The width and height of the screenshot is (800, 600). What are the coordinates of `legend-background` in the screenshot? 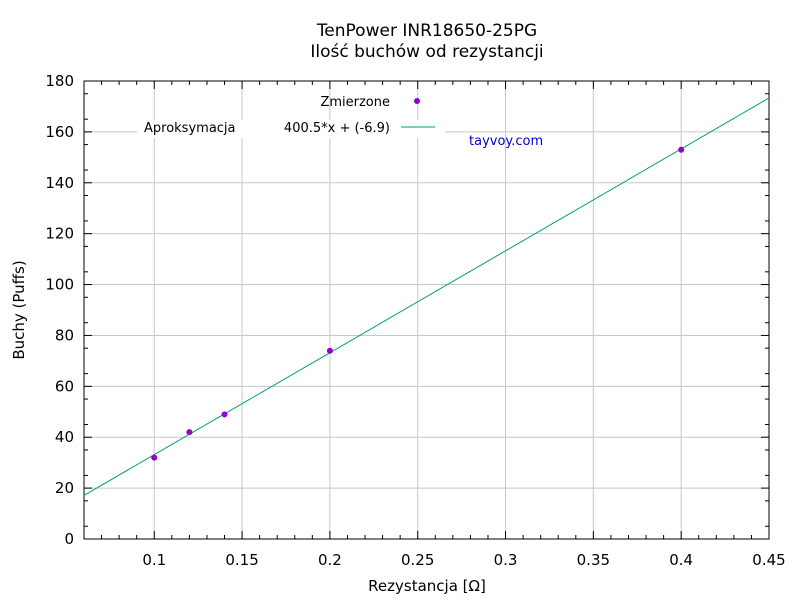 It's located at (291, 129).